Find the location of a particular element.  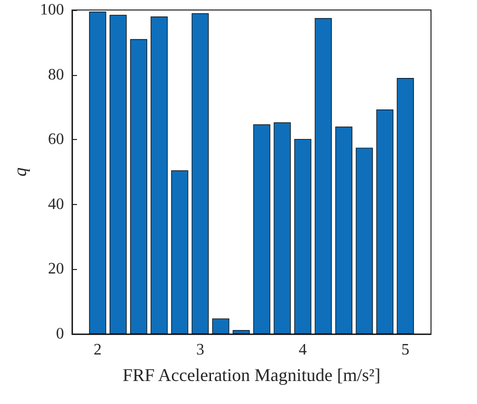

y-tick-label: 0 is located at coordinates (60, 334).